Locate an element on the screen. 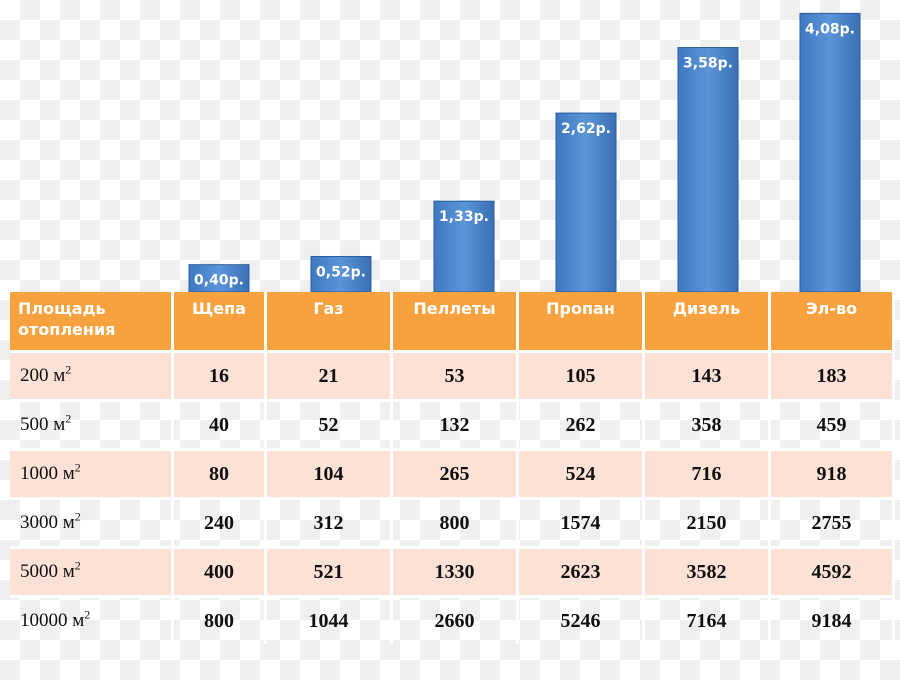 Image resolution: width=900 pixels, height=680 pixels. cost-cell: 524 is located at coordinates (582, 472).